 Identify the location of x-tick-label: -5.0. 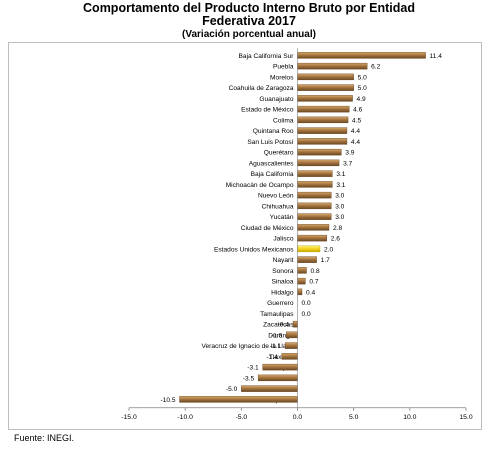
(241, 417).